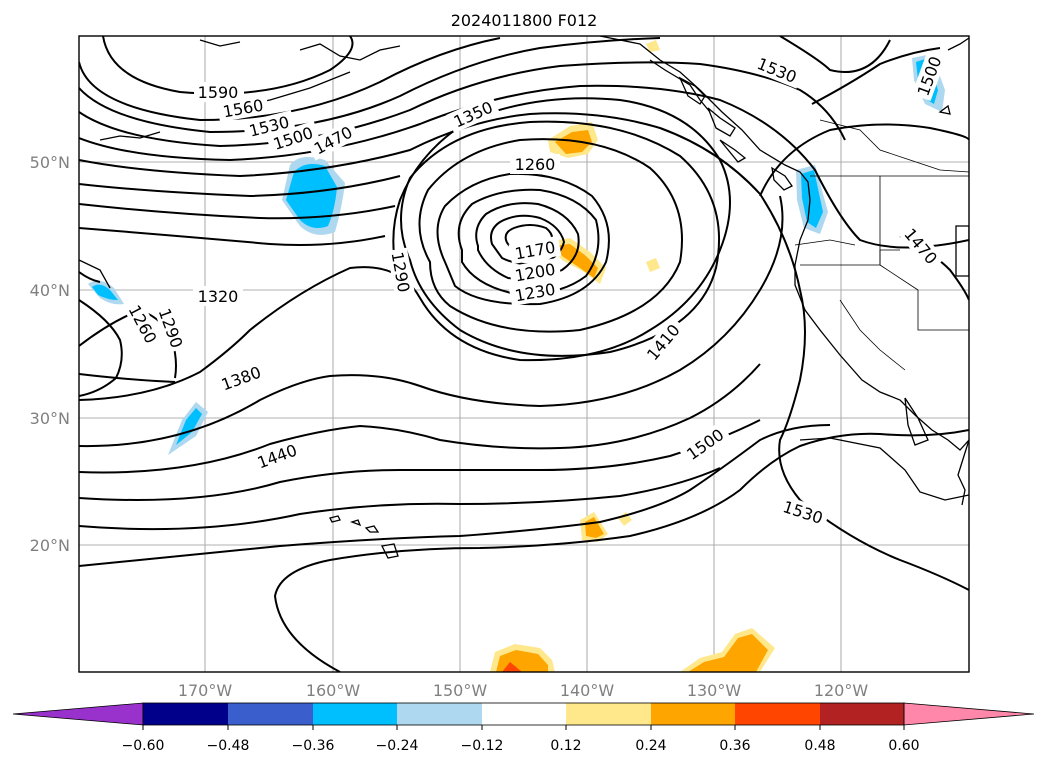  Describe the element at coordinates (50, 354) in the screenshot. I see `latitude-labels: 50°N 40°N 30°N 20°N` at that location.